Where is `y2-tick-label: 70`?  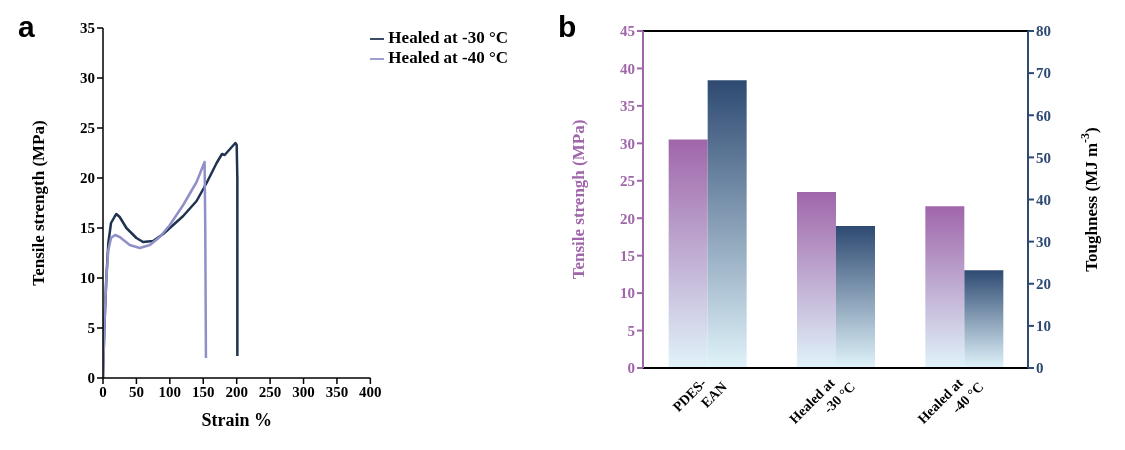
y2-tick-label: 70 is located at coordinates (1043, 73).